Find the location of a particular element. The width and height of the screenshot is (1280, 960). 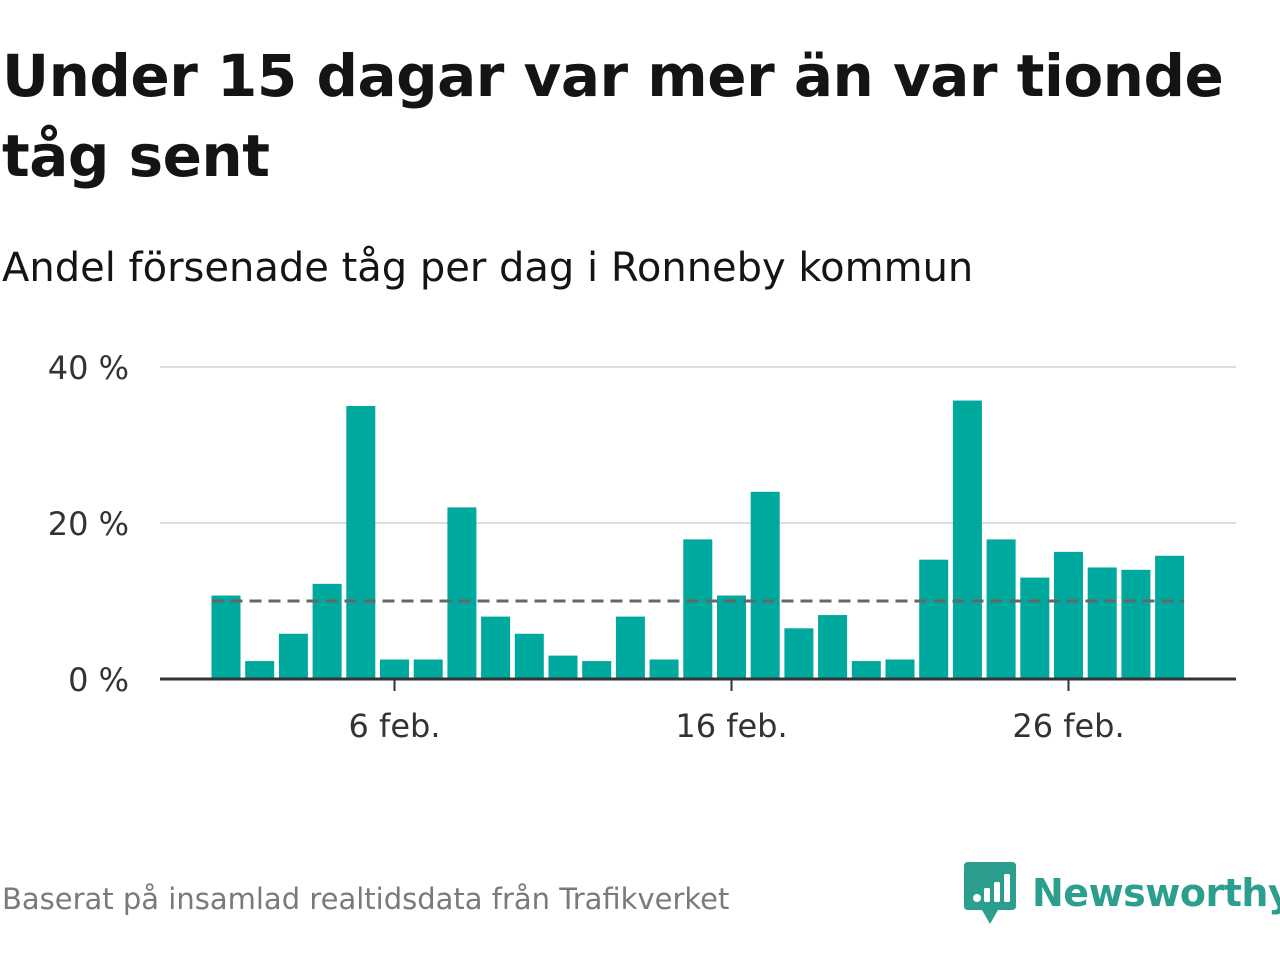

x-tick-label: 16 feb. is located at coordinates (731, 726).